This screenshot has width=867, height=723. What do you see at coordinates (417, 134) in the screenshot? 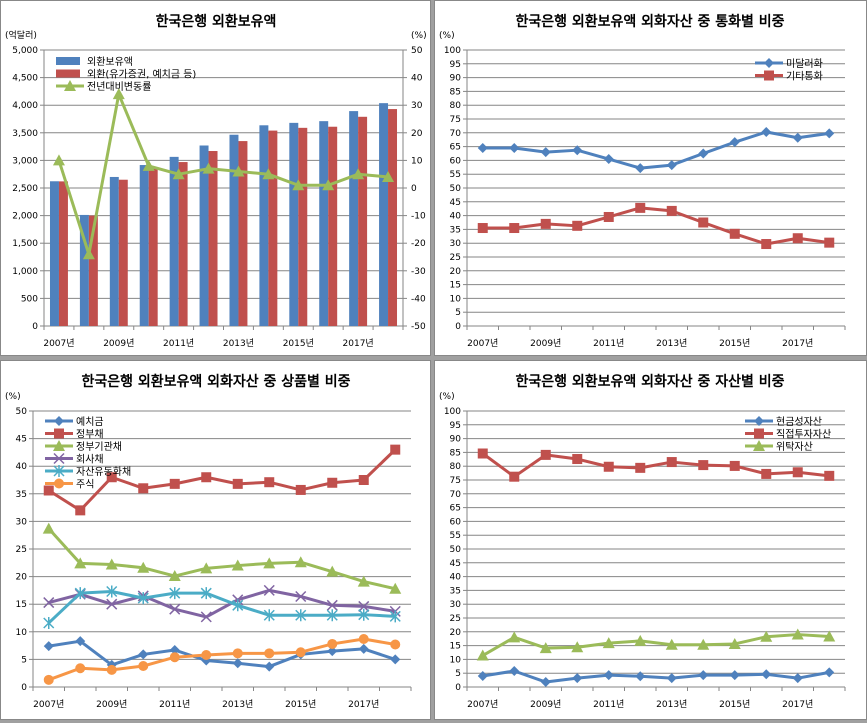
I see `y2-tick-label: 20` at bounding box center [417, 134].